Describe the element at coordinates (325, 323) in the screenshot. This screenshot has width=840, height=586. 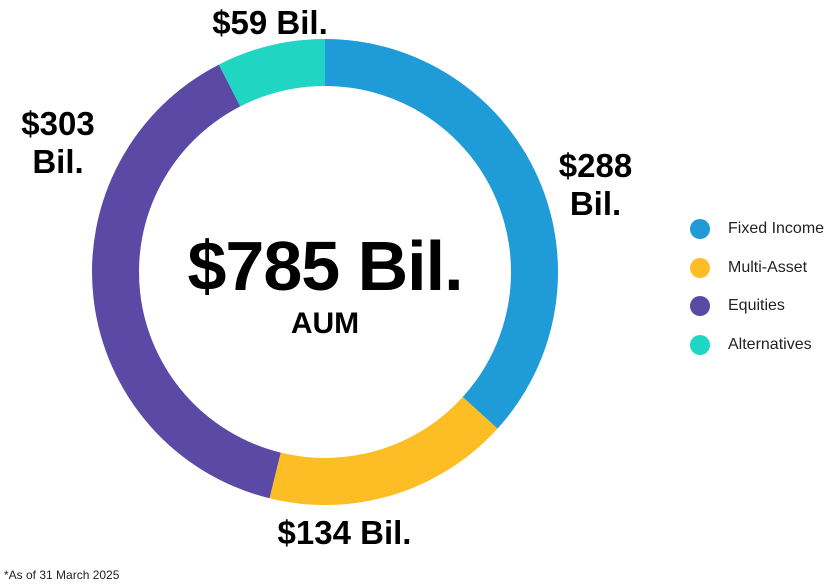
I see `center-label: AUM` at that location.